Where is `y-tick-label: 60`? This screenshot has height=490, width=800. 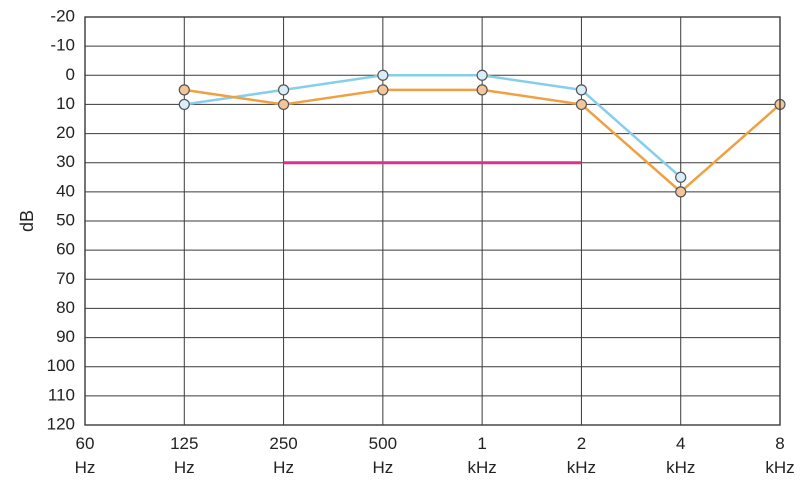 y-tick-label: 60 is located at coordinates (65, 249).